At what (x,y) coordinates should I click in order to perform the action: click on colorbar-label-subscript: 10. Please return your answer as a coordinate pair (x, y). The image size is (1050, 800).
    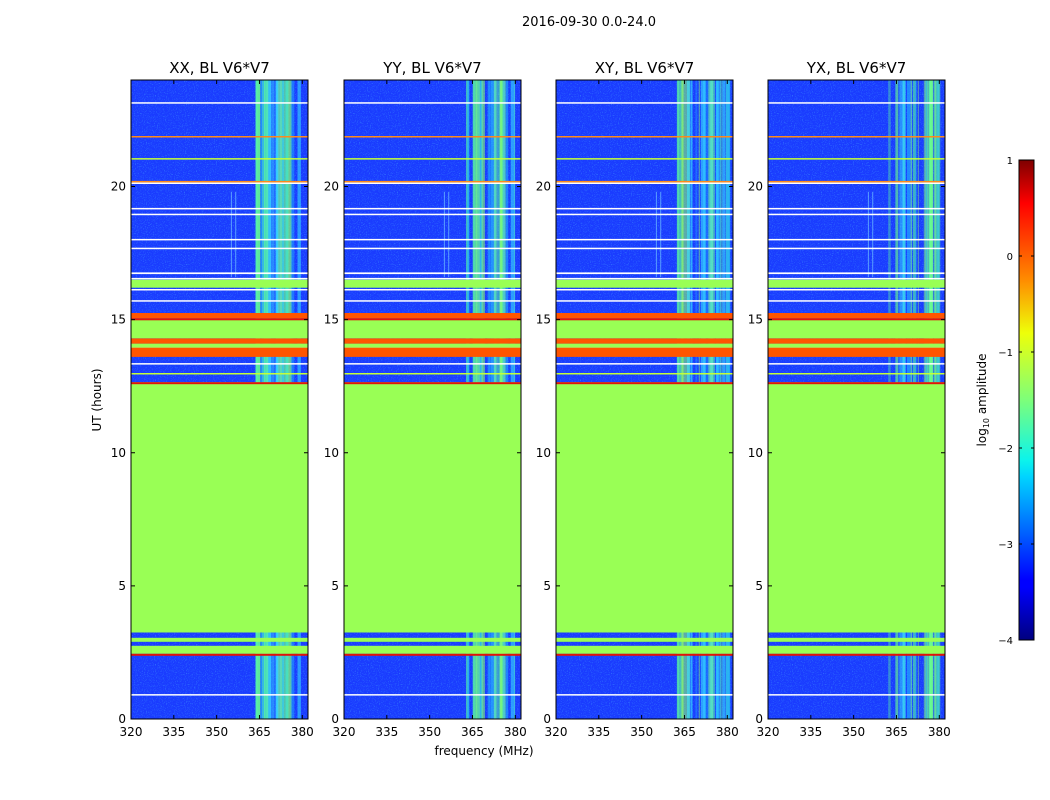
    Looking at the image, I should click on (986, 423).